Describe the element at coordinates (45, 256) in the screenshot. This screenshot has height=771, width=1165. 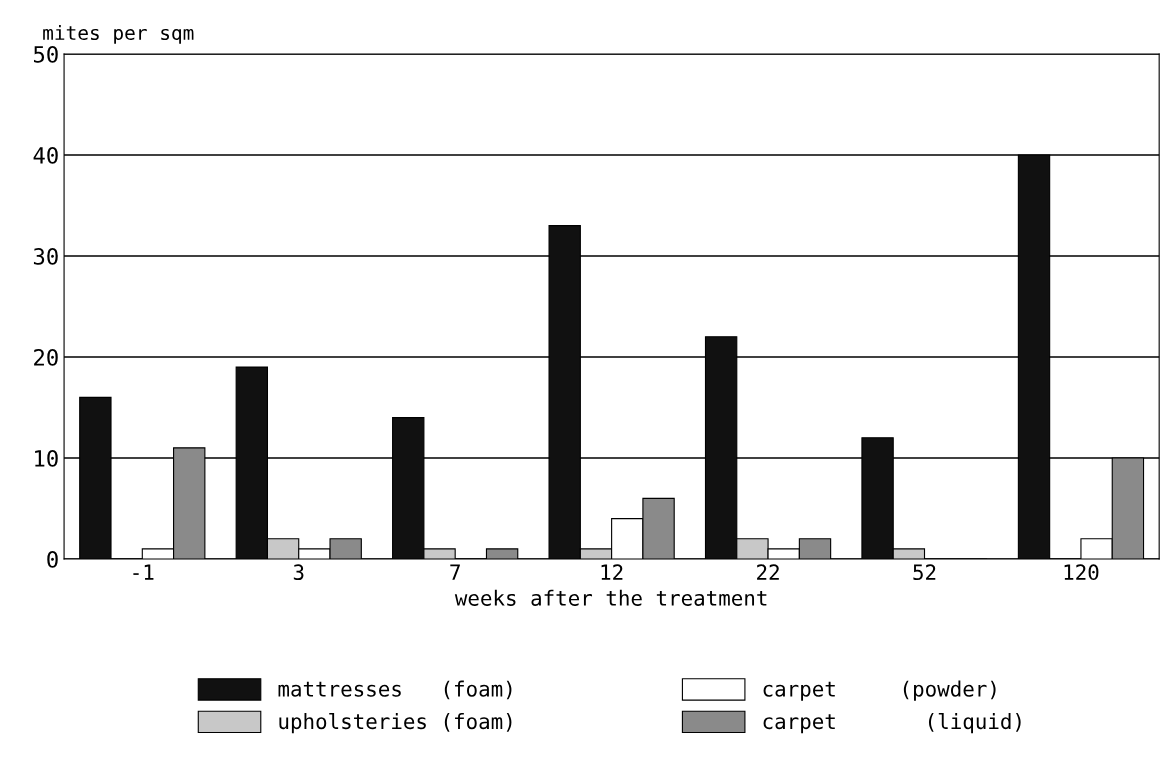
I see `y-tick-label: 30` at that location.